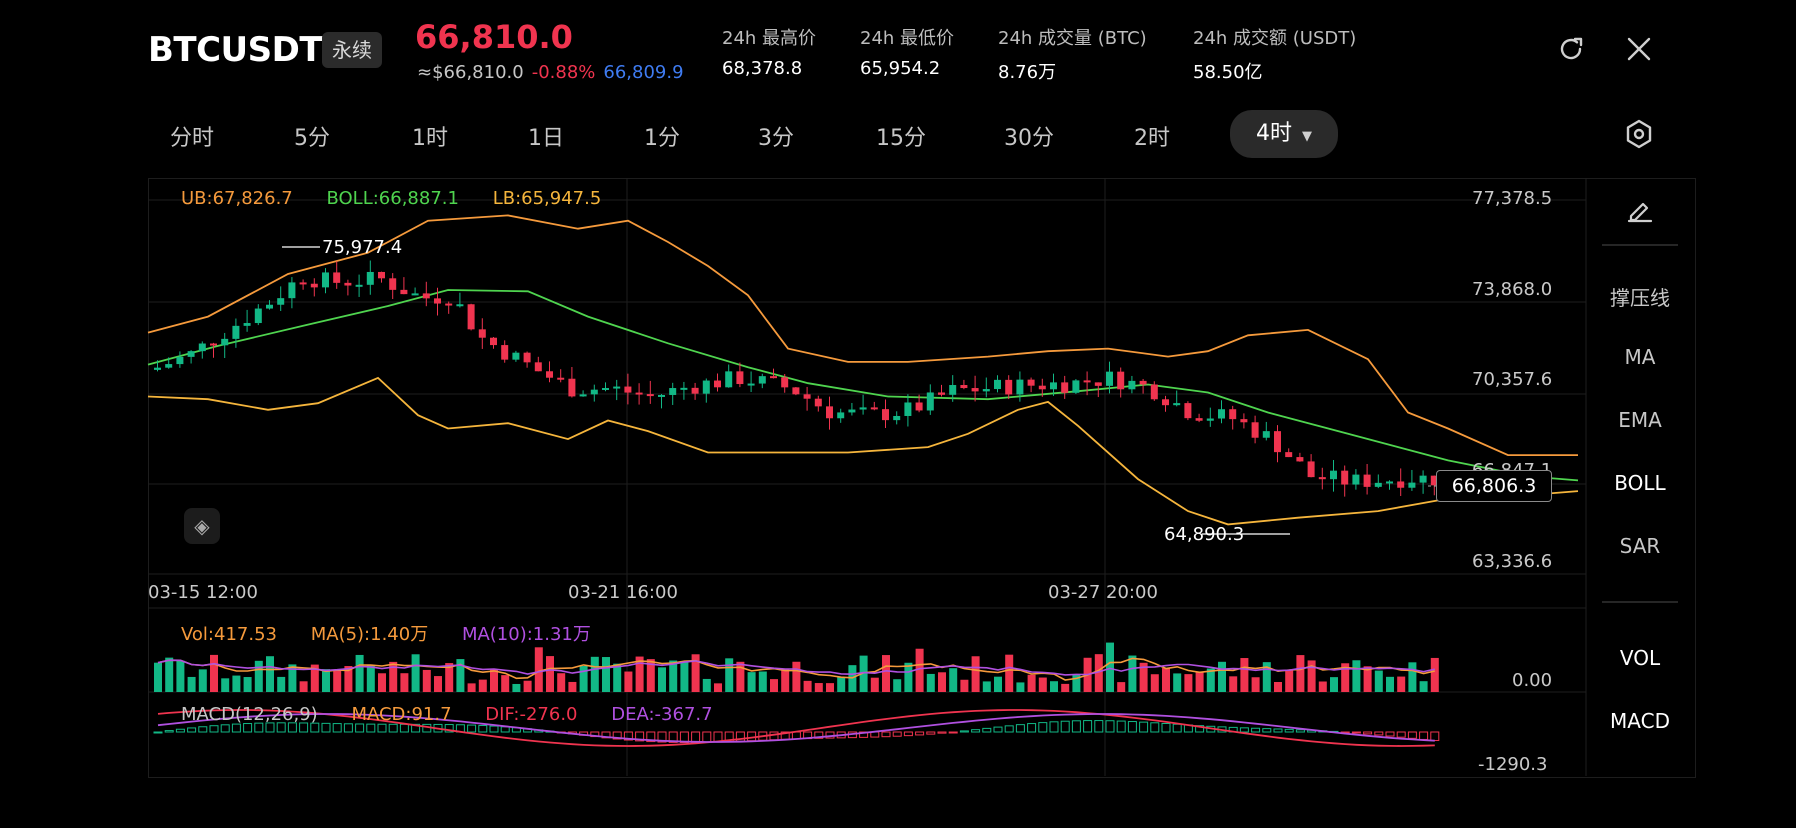 Image resolution: width=1796 pixels, height=828 pixels. What do you see at coordinates (1640, 357) in the screenshot?
I see `side-item-ma: MA` at bounding box center [1640, 357].